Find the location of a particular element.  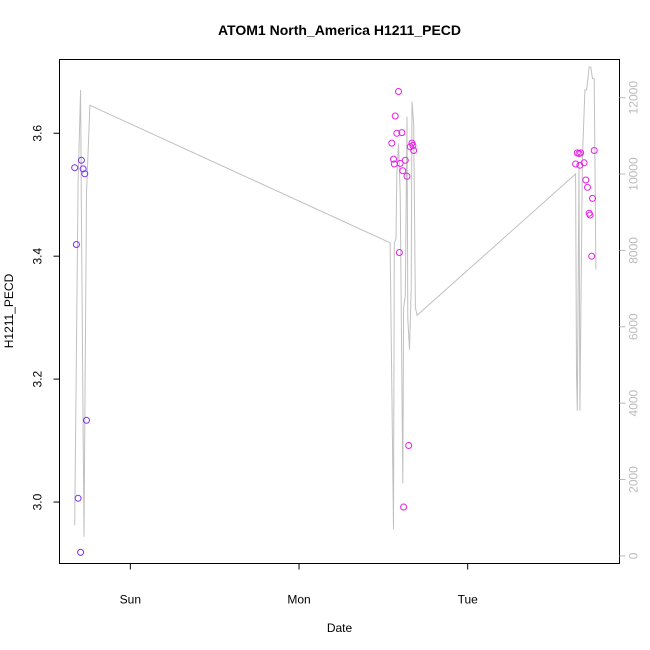

x-tick-label: Tue is located at coordinates (468, 600).